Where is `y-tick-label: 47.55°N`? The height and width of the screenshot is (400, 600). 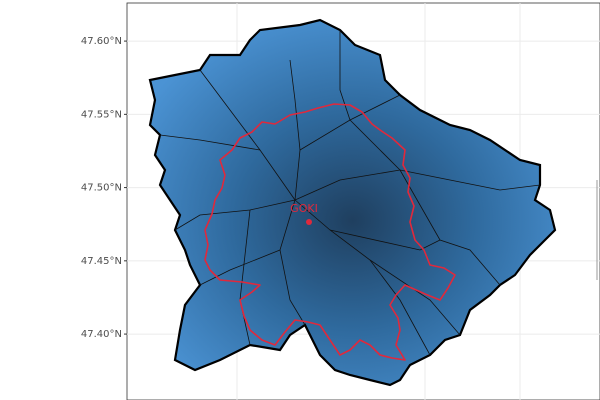 y-tick-label: 47.55°N is located at coordinates (101, 114).